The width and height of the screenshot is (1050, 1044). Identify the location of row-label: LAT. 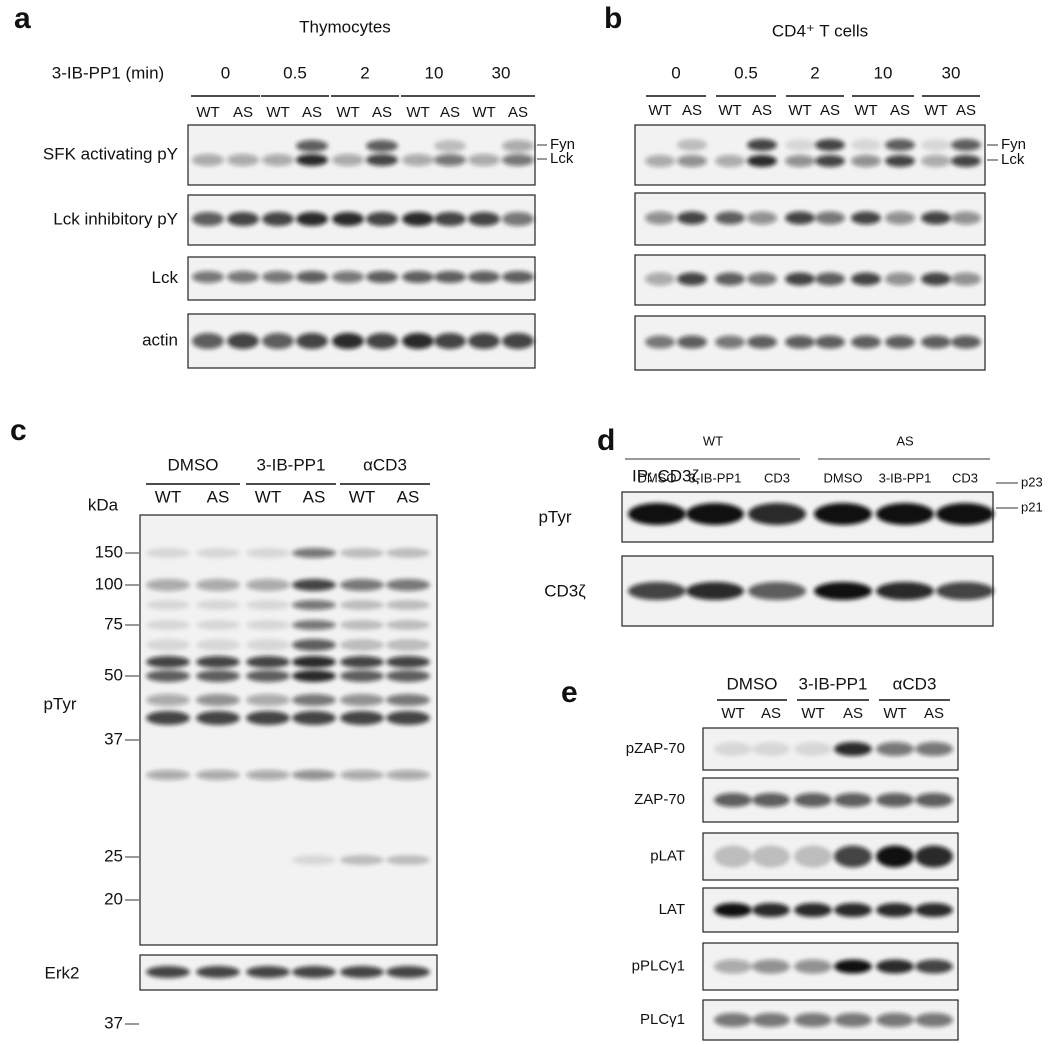
(672, 909).